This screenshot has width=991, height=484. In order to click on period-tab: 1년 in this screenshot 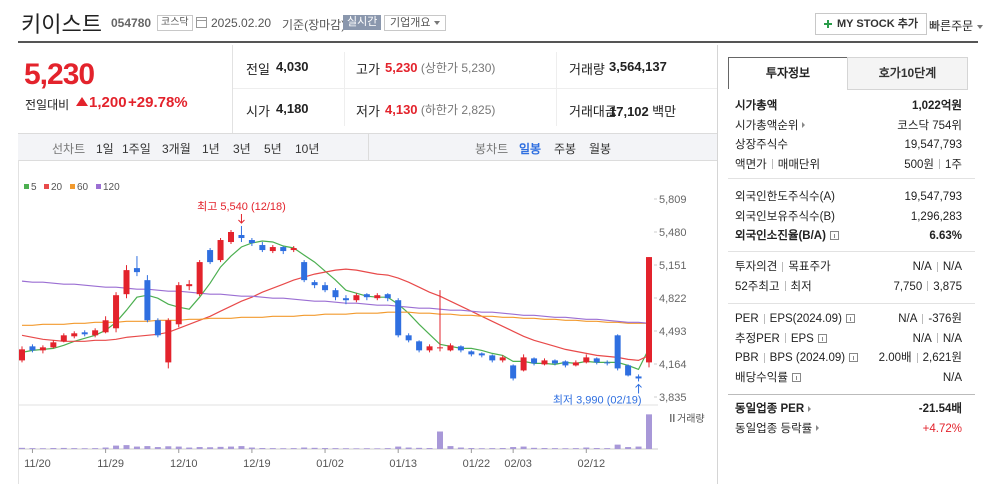, I will do `click(211, 149)`.